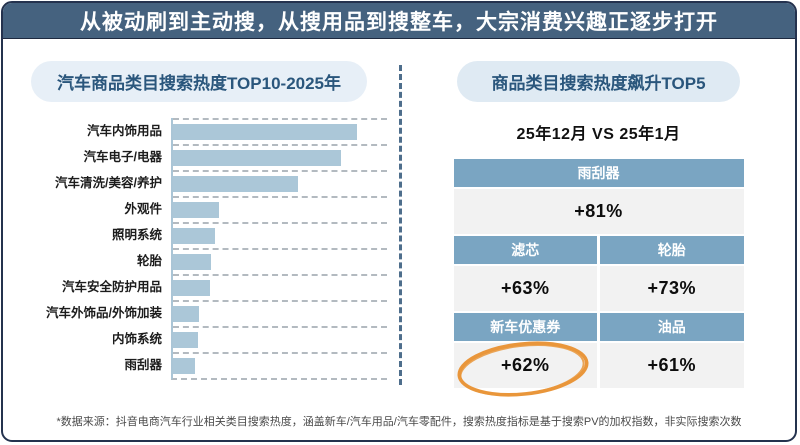 This screenshot has width=800, height=445. What do you see at coordinates (108, 183) in the screenshot?
I see `bar-label: 汽车清洗/美容/养护` at bounding box center [108, 183].